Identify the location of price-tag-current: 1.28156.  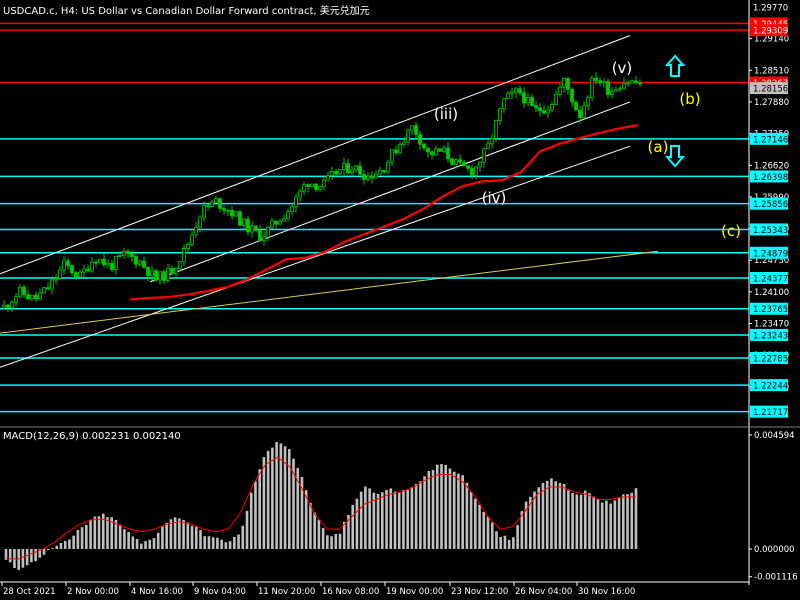
(770, 90).